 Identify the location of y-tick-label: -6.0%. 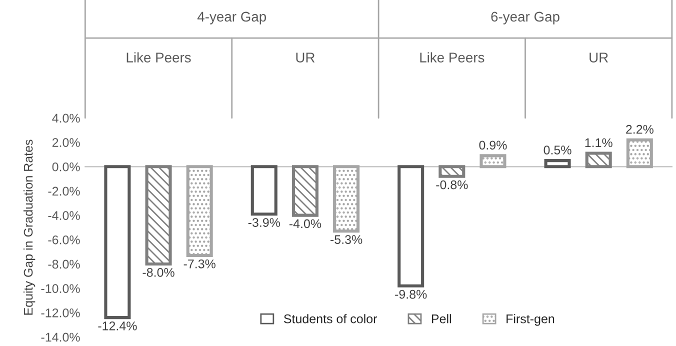
(64, 239).